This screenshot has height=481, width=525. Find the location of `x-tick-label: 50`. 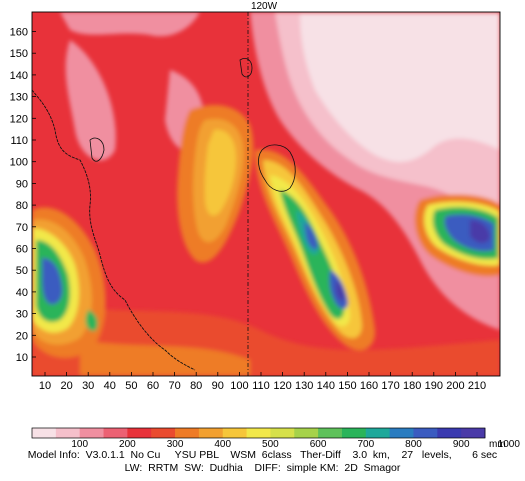

x-tick-label: 50 is located at coordinates (131, 386).